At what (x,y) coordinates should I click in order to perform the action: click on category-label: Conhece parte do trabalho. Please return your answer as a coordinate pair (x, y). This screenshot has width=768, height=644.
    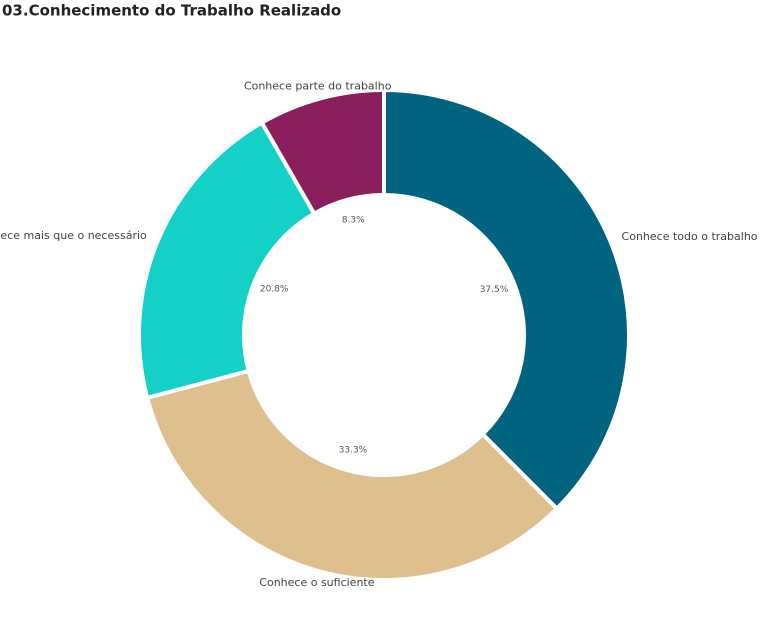
    Looking at the image, I should click on (318, 86).